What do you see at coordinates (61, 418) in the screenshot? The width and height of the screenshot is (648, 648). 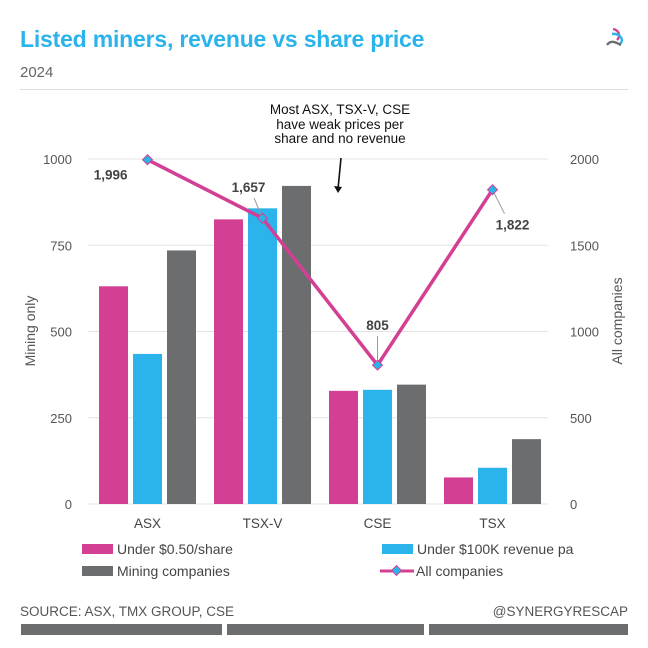 I see `y-tick-label: 250` at bounding box center [61, 418].